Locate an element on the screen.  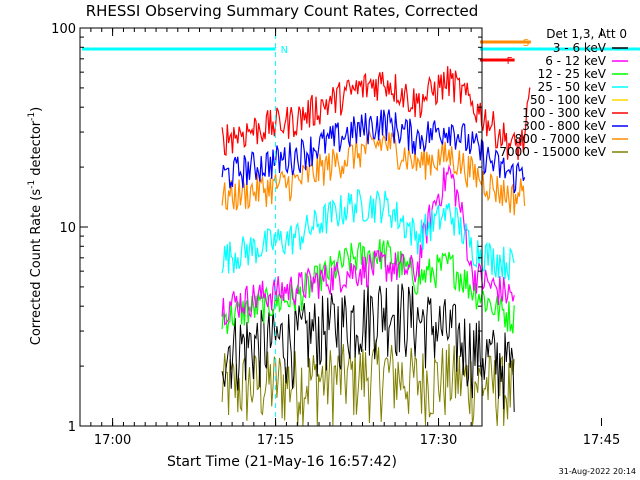
x-tick-label: 17:45 is located at coordinates (601, 440).